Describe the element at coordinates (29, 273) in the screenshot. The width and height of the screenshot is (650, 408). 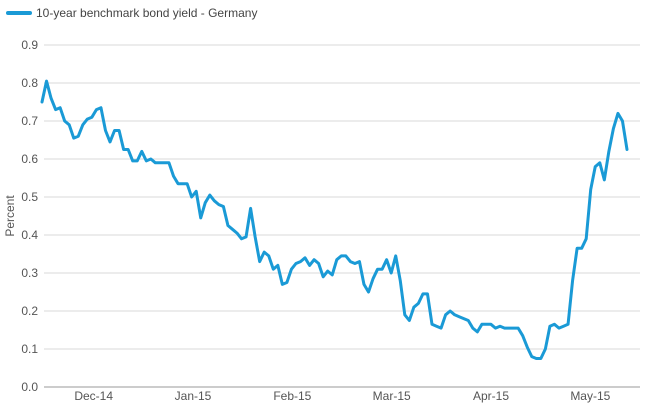
I see `y-tick-label: 0.3` at that location.